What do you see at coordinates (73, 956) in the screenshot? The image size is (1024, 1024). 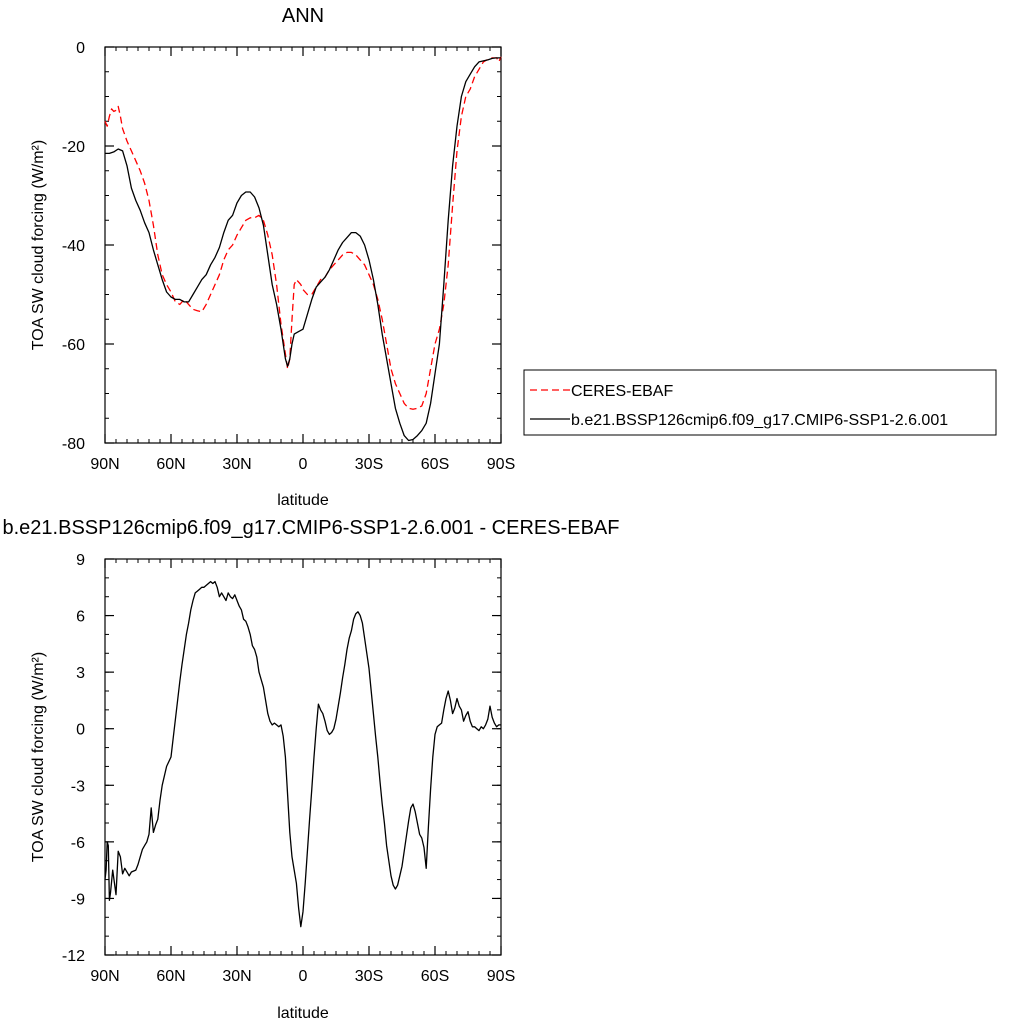 I see `y-tick-label: -12` at bounding box center [73, 956].